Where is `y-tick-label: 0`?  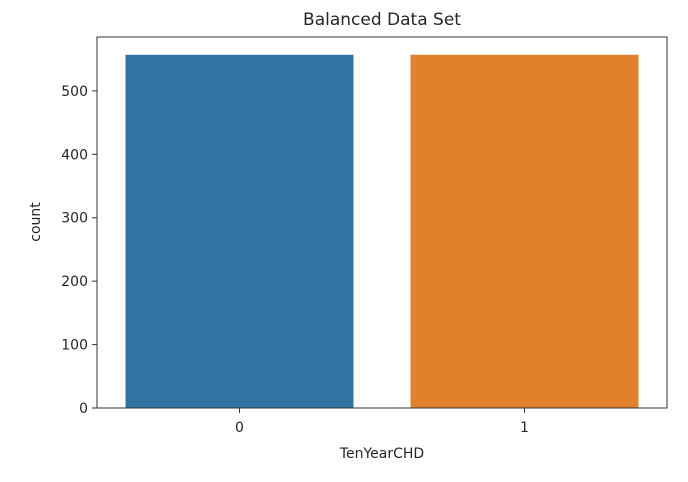 y-tick-label: 0 is located at coordinates (83, 409).